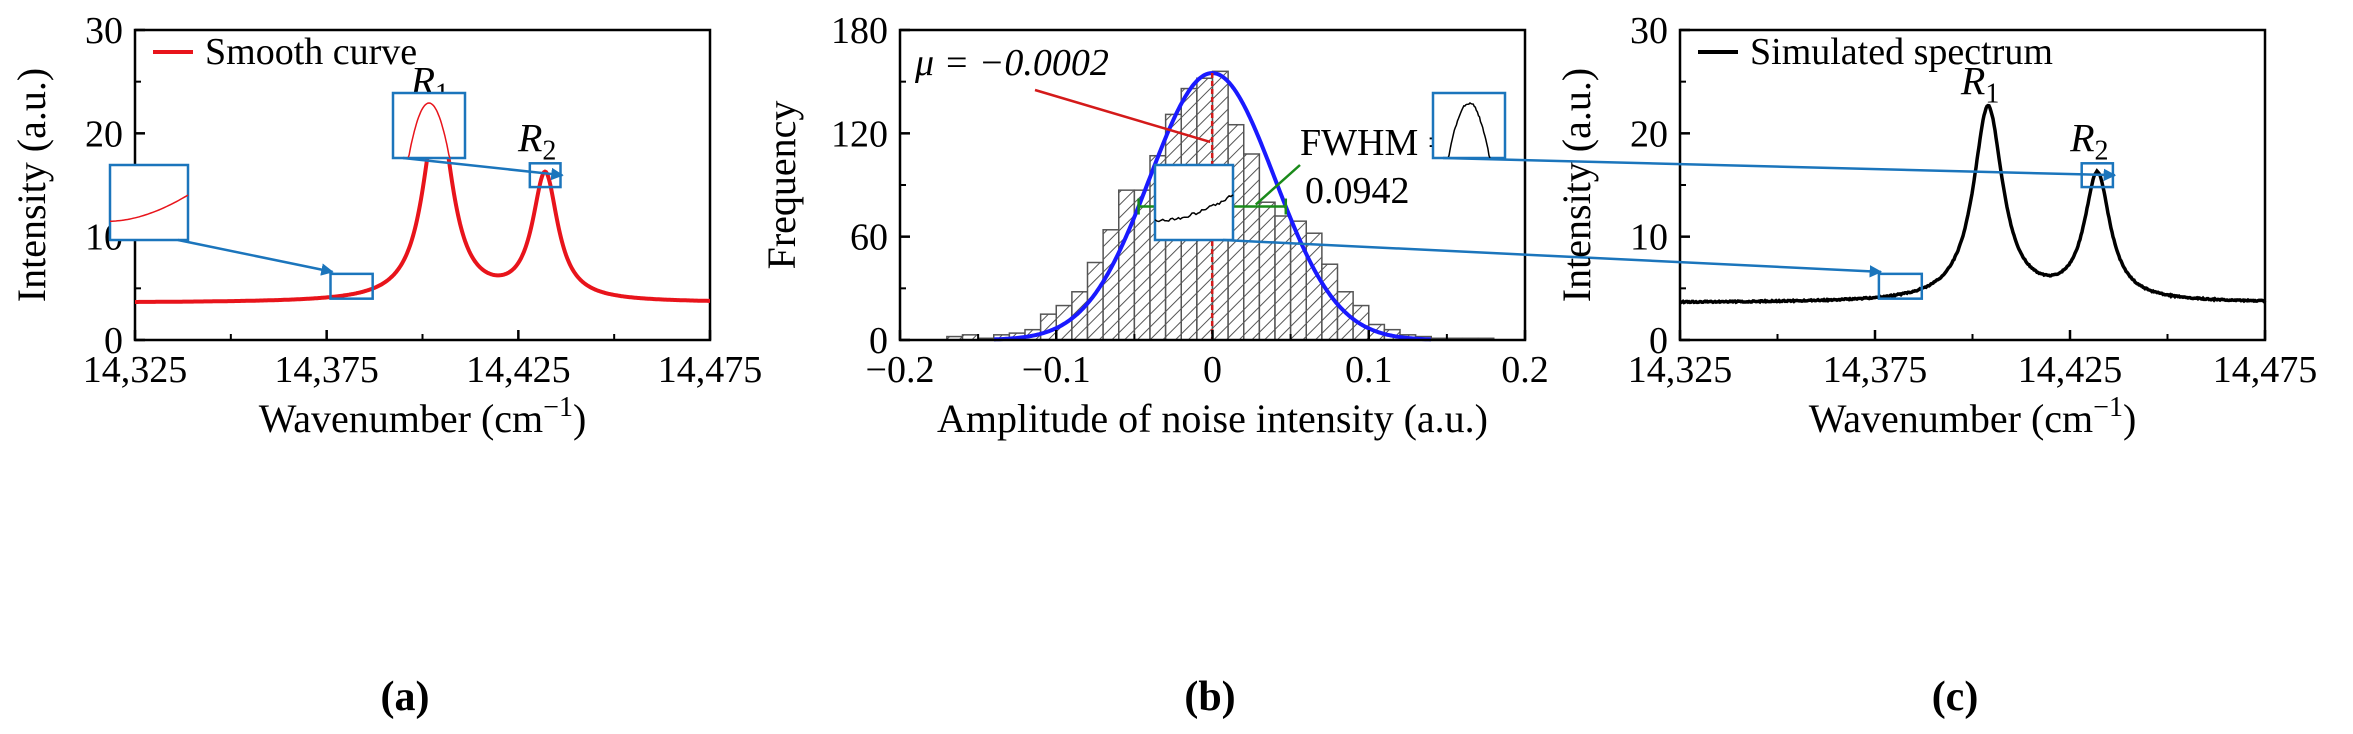 The image size is (2353, 734). Describe the element at coordinates (1576, 185) in the screenshot. I see `panel-c-ylabel: Intensity (a.u.)` at that location.